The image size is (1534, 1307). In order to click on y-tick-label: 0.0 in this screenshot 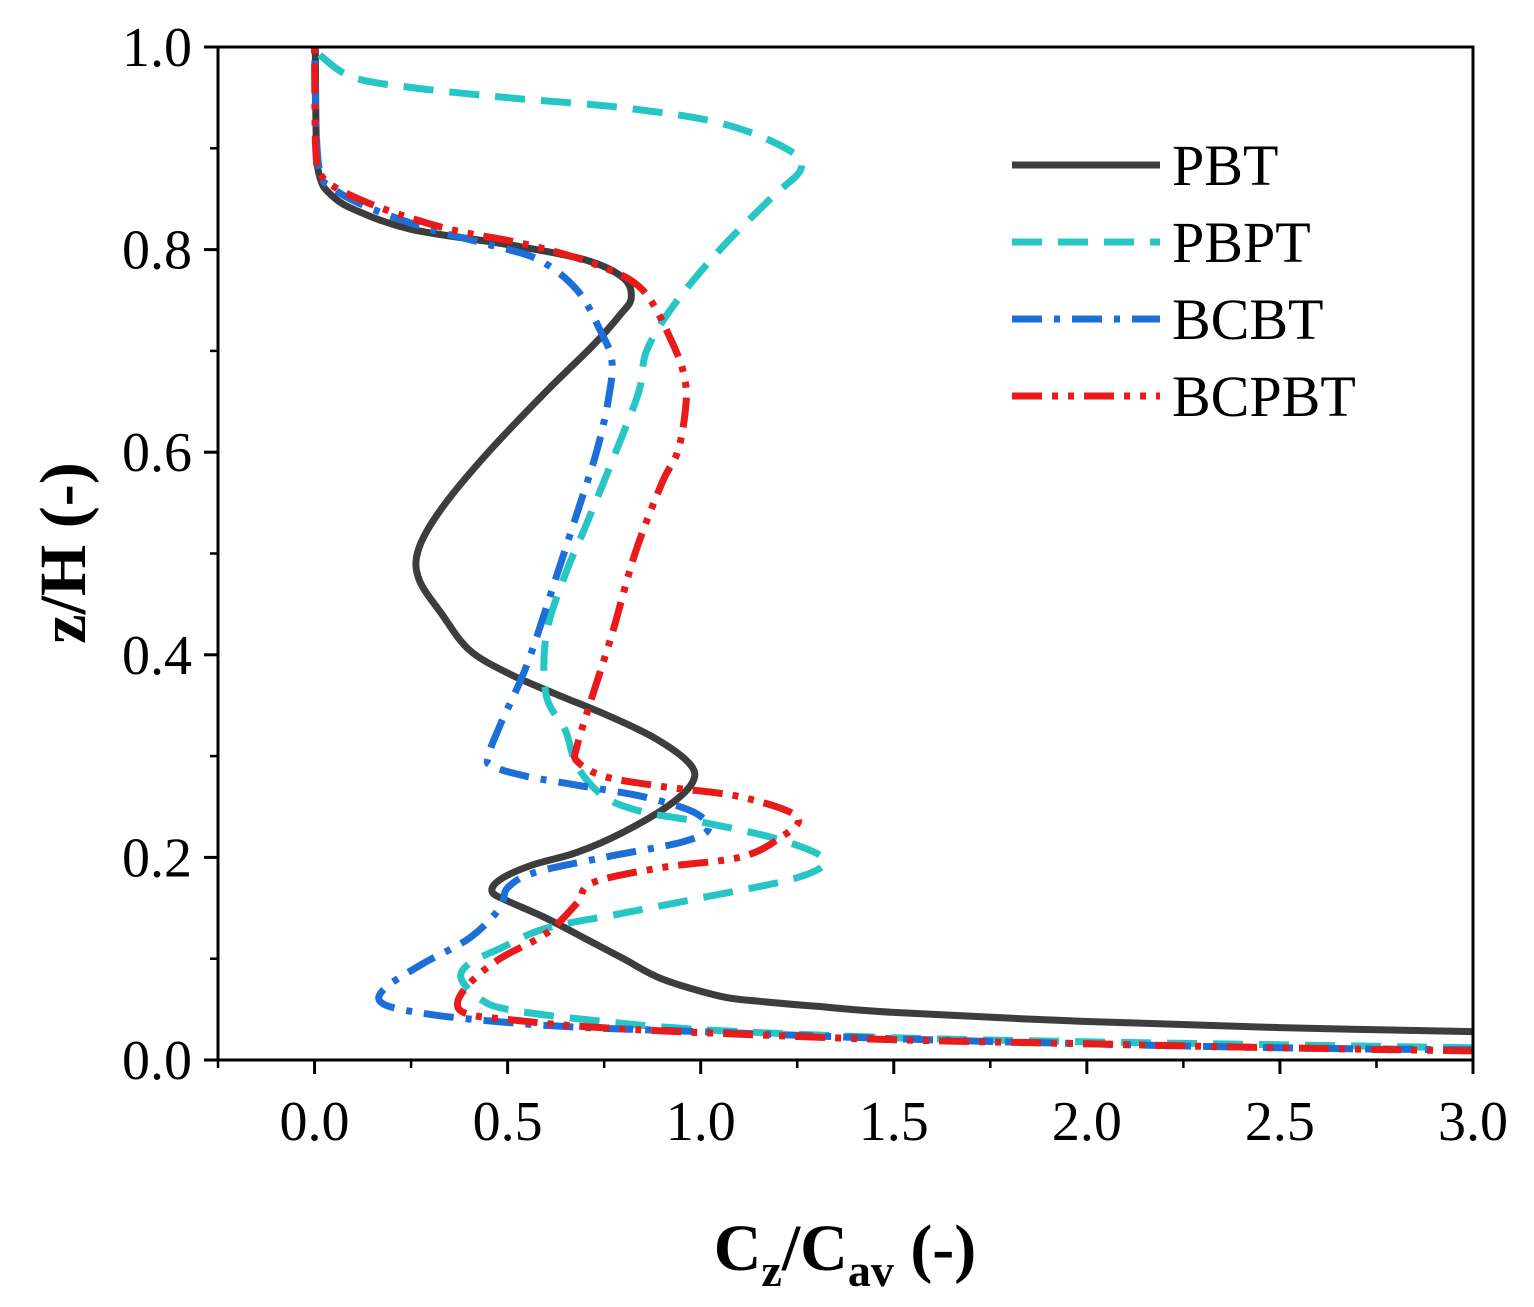, I will do `click(157, 1061)`.